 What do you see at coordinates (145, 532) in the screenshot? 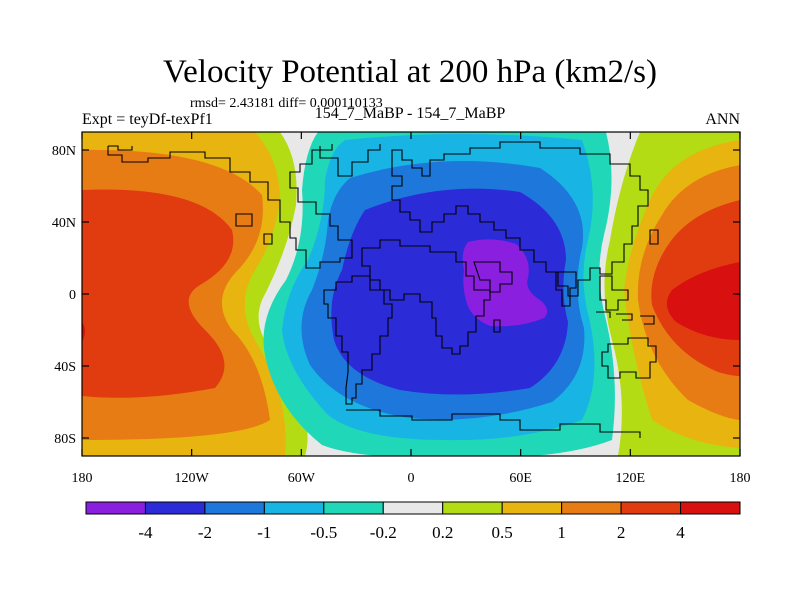
I see `colorbar-level-label: -4` at bounding box center [145, 532].